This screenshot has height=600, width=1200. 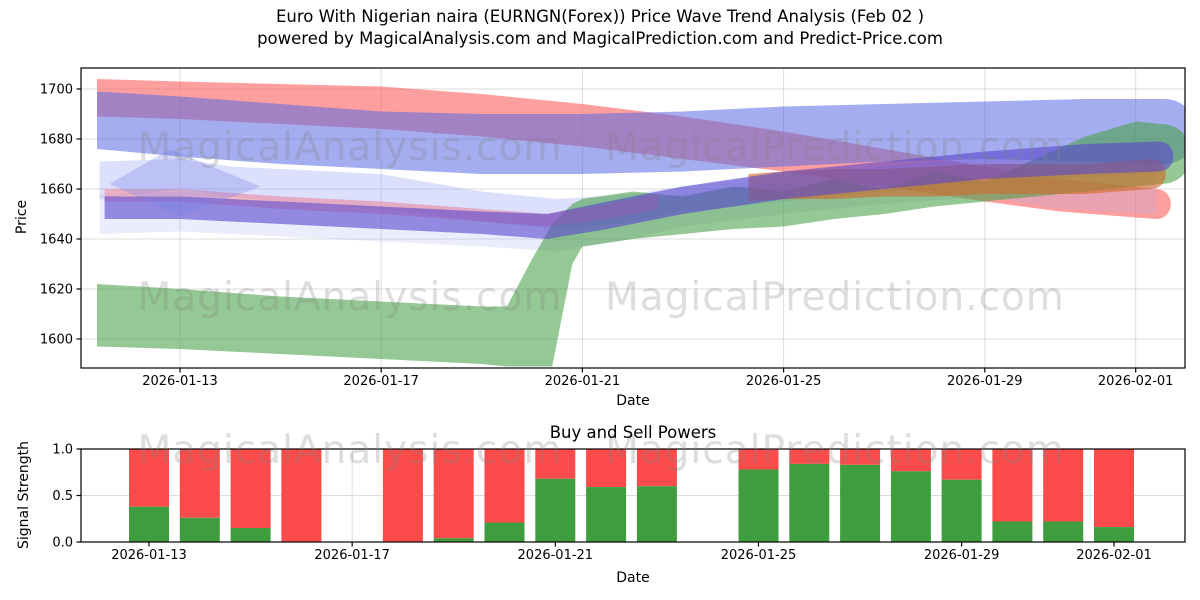 I want to click on price-tick-label: 1620, so click(x=56, y=290).